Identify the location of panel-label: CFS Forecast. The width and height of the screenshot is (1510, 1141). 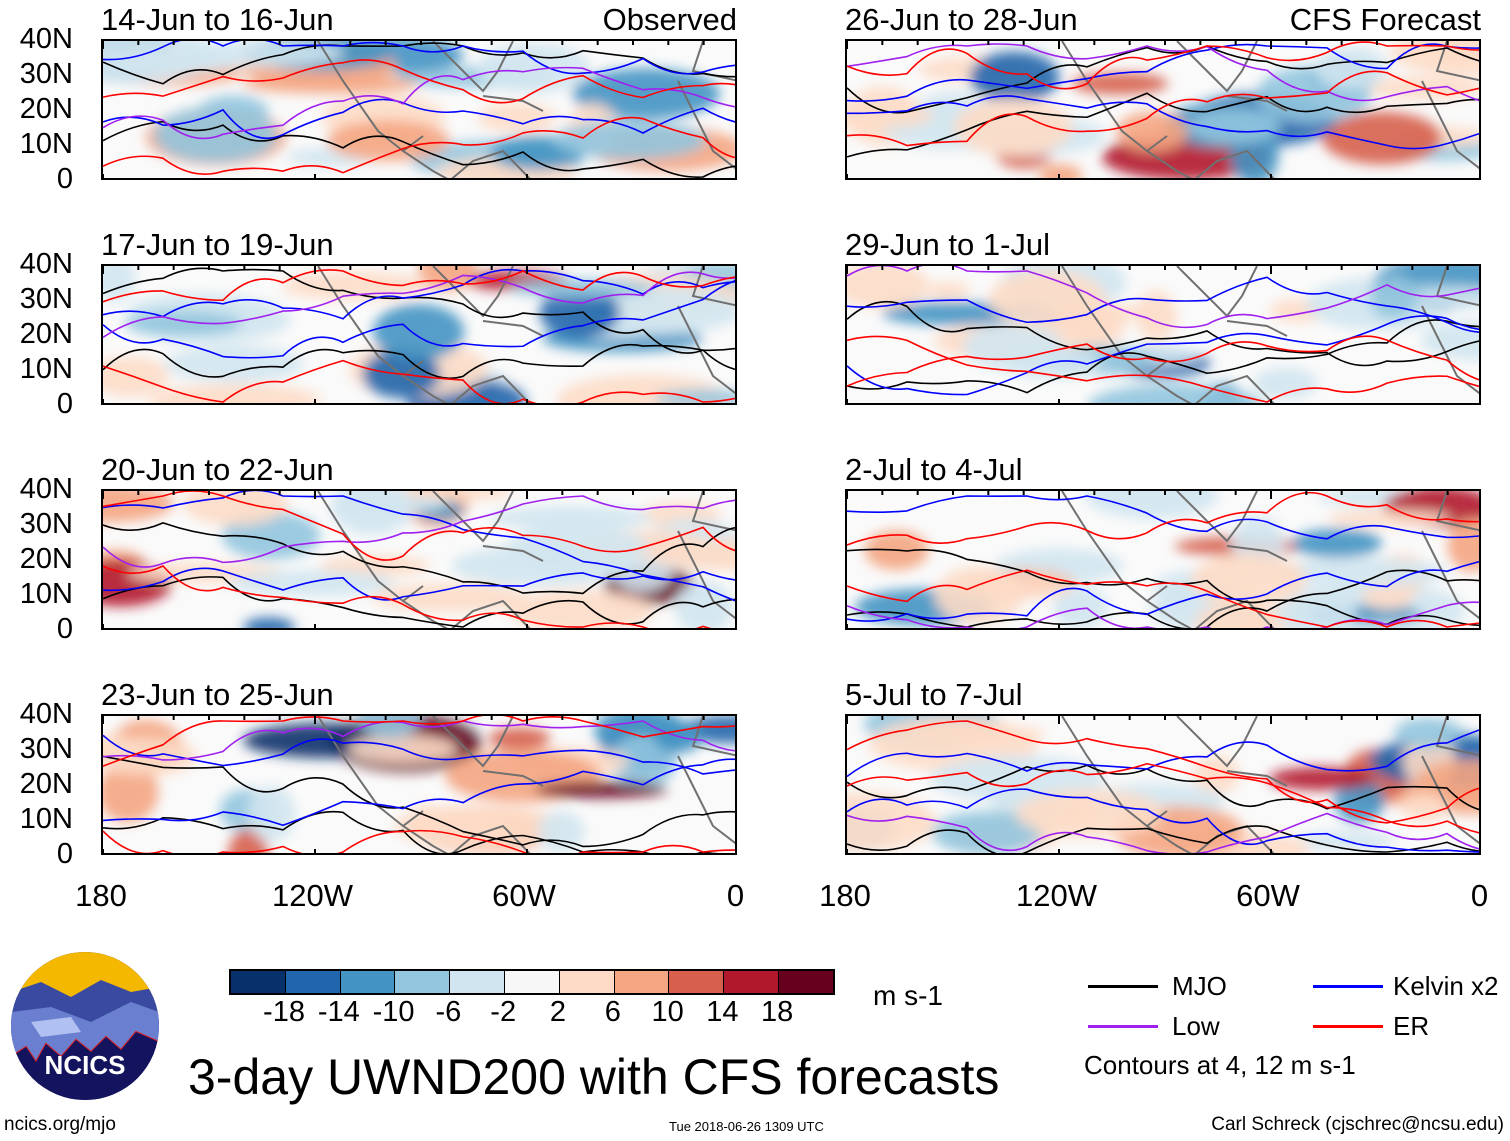
(1385, 19).